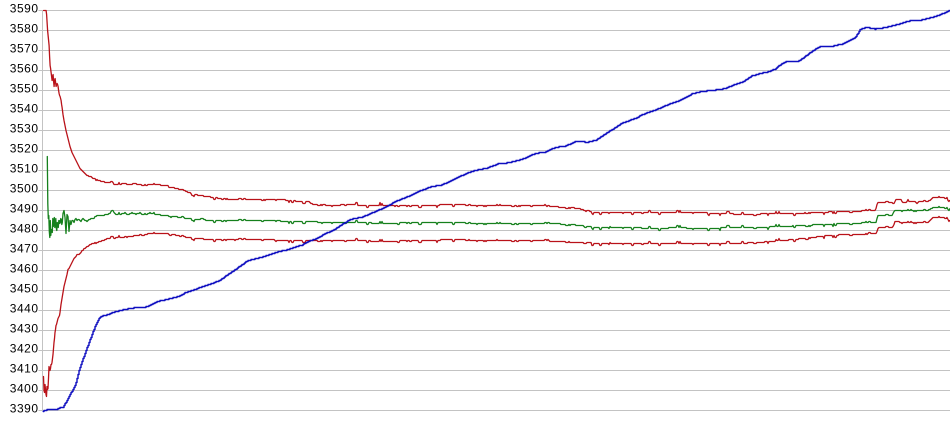  Describe the element at coordinates (24, 209) in the screenshot. I see `svg-text: 3490` at that location.